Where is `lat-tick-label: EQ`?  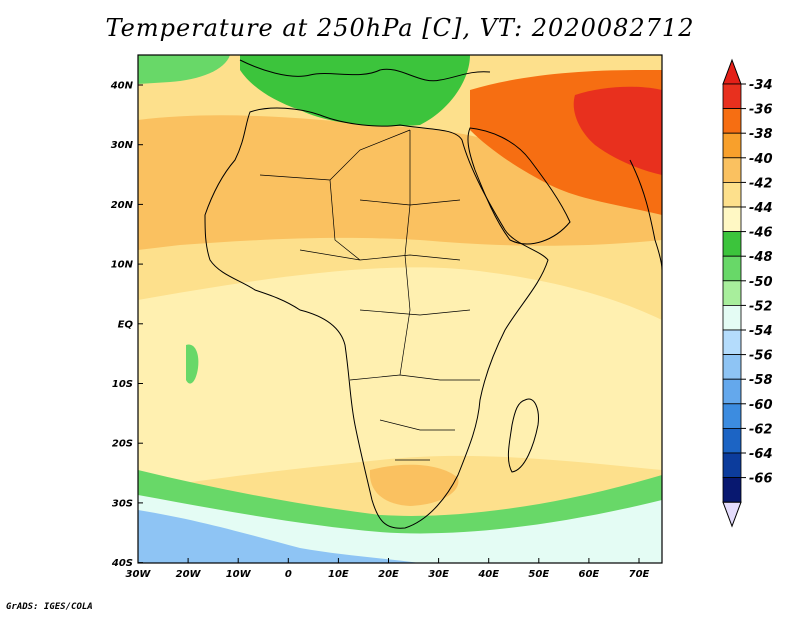
lat-tick-label: EQ is located at coordinates (126, 324).